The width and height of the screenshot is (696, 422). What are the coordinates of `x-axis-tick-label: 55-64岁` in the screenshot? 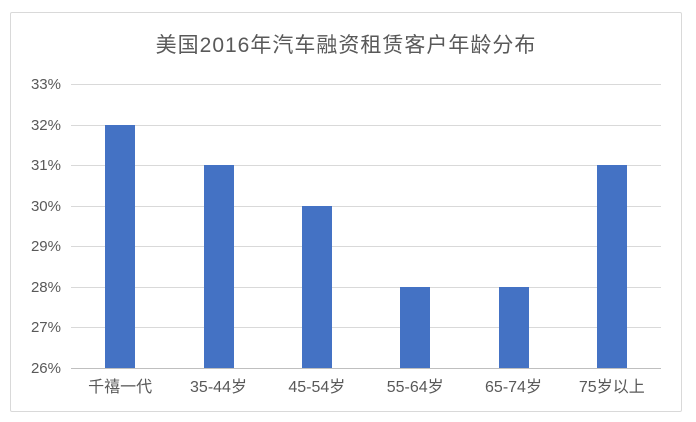 It's located at (415, 387).